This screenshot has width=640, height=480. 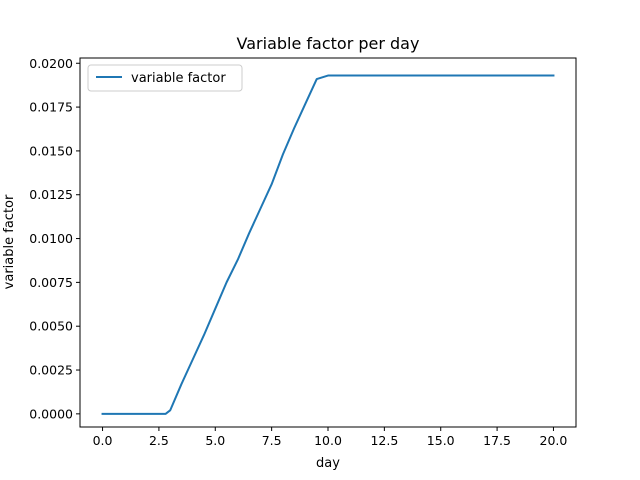 What do you see at coordinates (441, 440) in the screenshot?
I see `x-tick-label: 15.0` at bounding box center [441, 440].